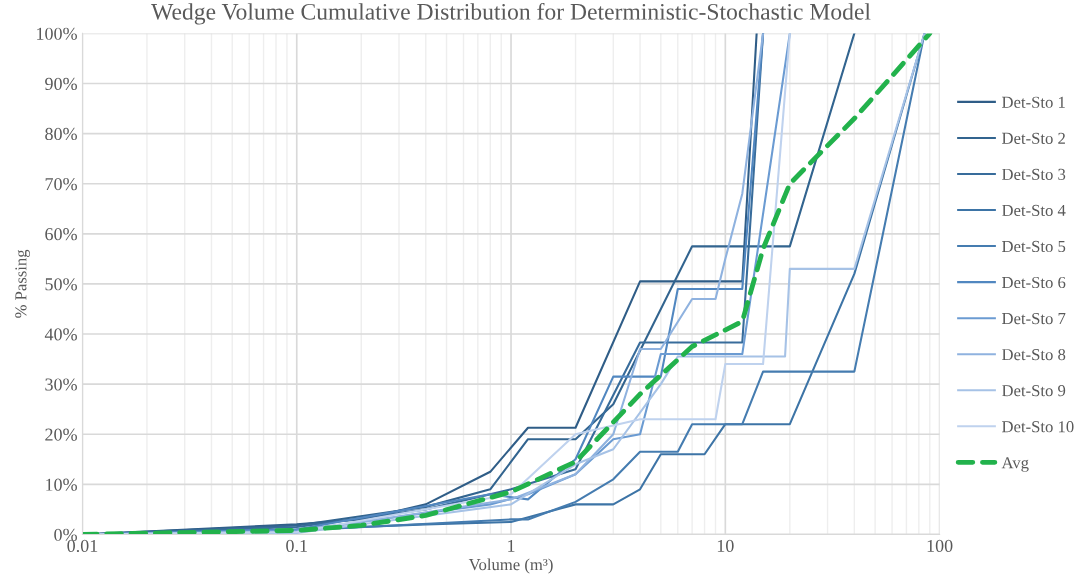 This screenshot has width=1085, height=586. I want to click on y-axis-title: % Passing, so click(22, 283).